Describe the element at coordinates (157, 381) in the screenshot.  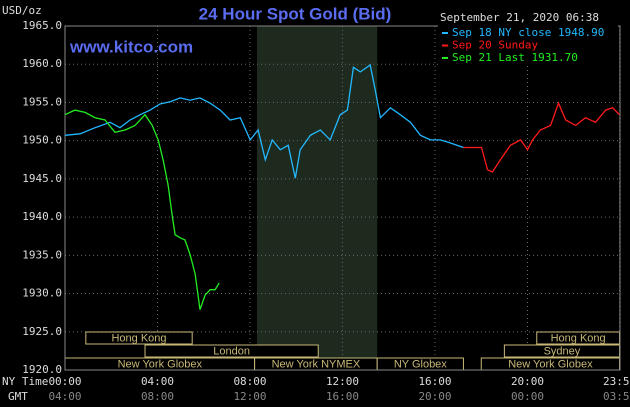
I see `x-tick-label: 04:00` at that location.